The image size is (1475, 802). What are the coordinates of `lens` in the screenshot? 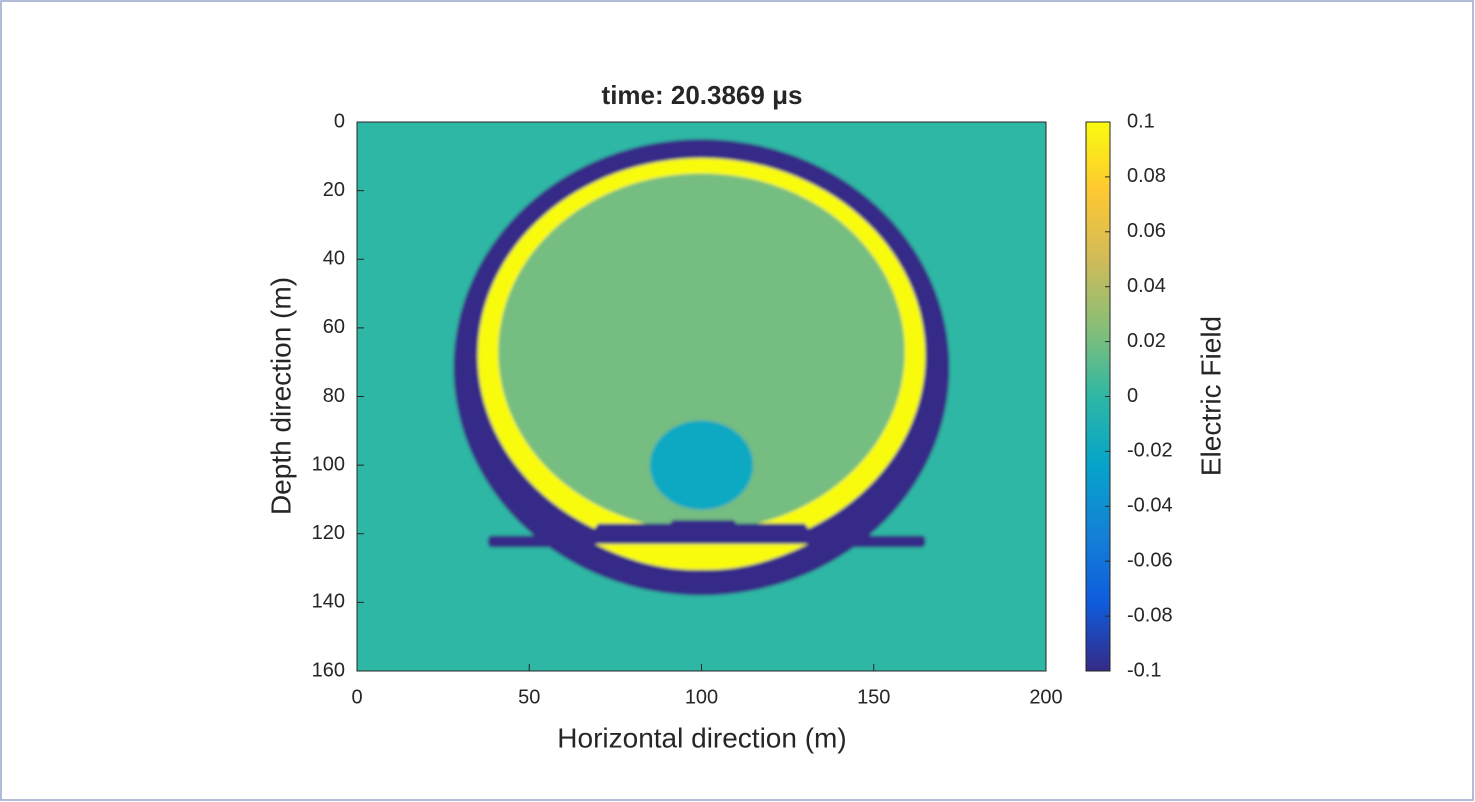 It's located at (701, 557).